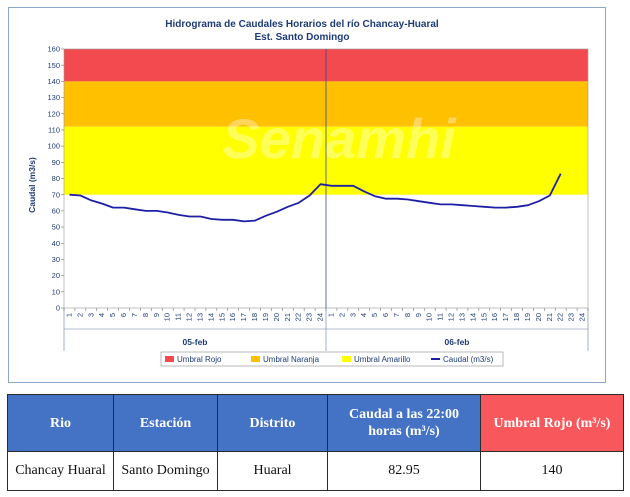  What do you see at coordinates (53, 65) in the screenshot?
I see `y-tick-label: 150` at bounding box center [53, 65].